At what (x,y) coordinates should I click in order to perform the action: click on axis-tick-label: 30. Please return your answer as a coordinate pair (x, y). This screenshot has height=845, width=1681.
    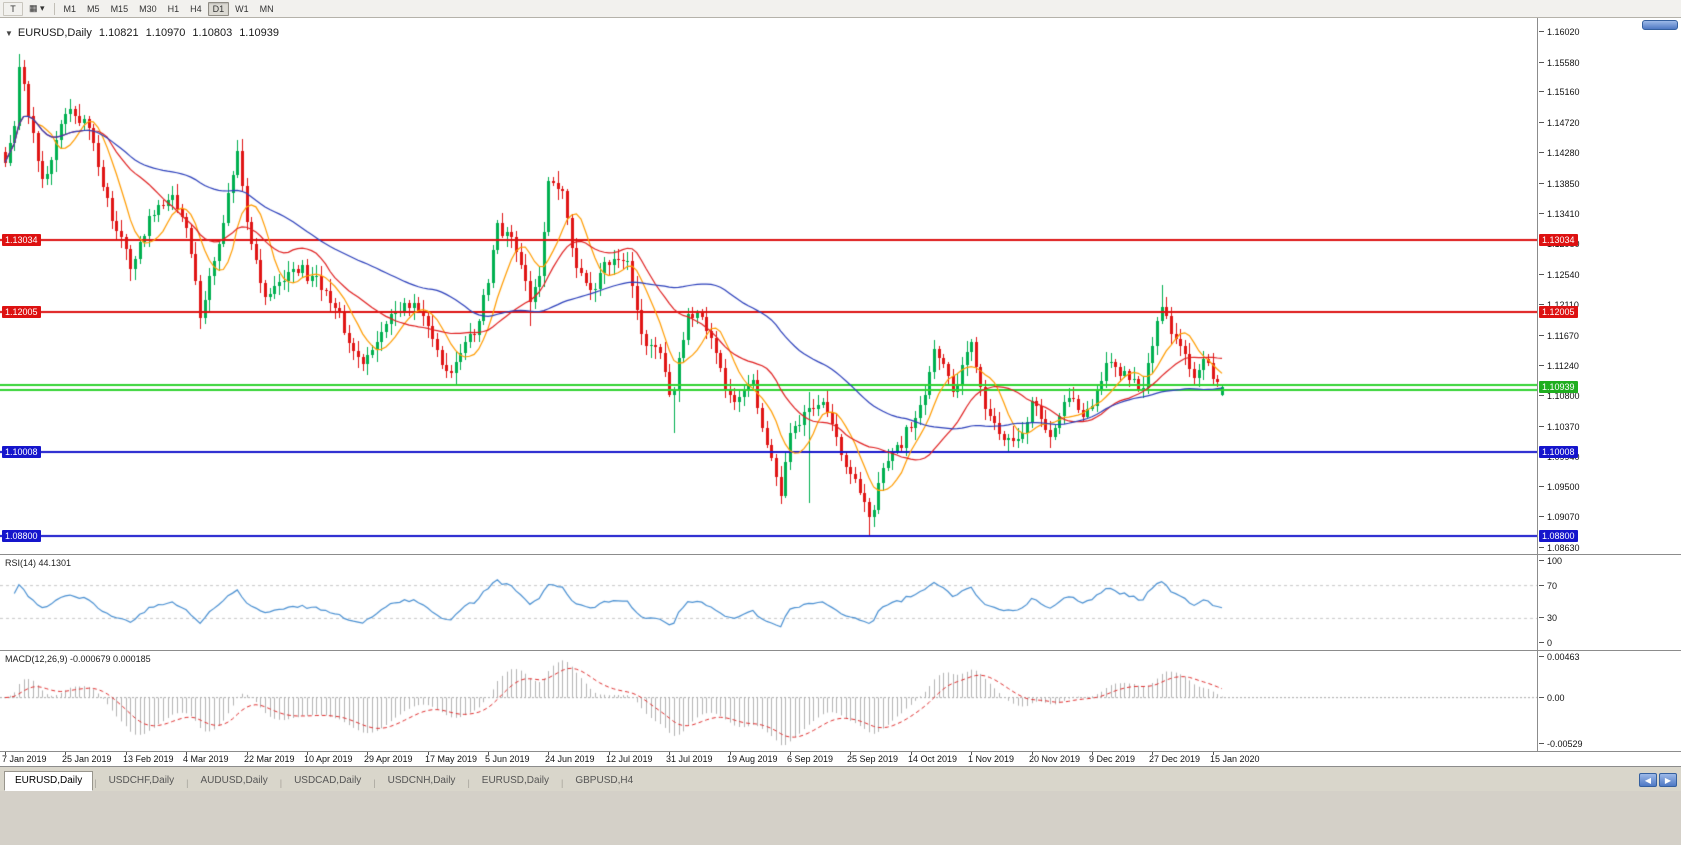
    Looking at the image, I should click on (1548, 618).